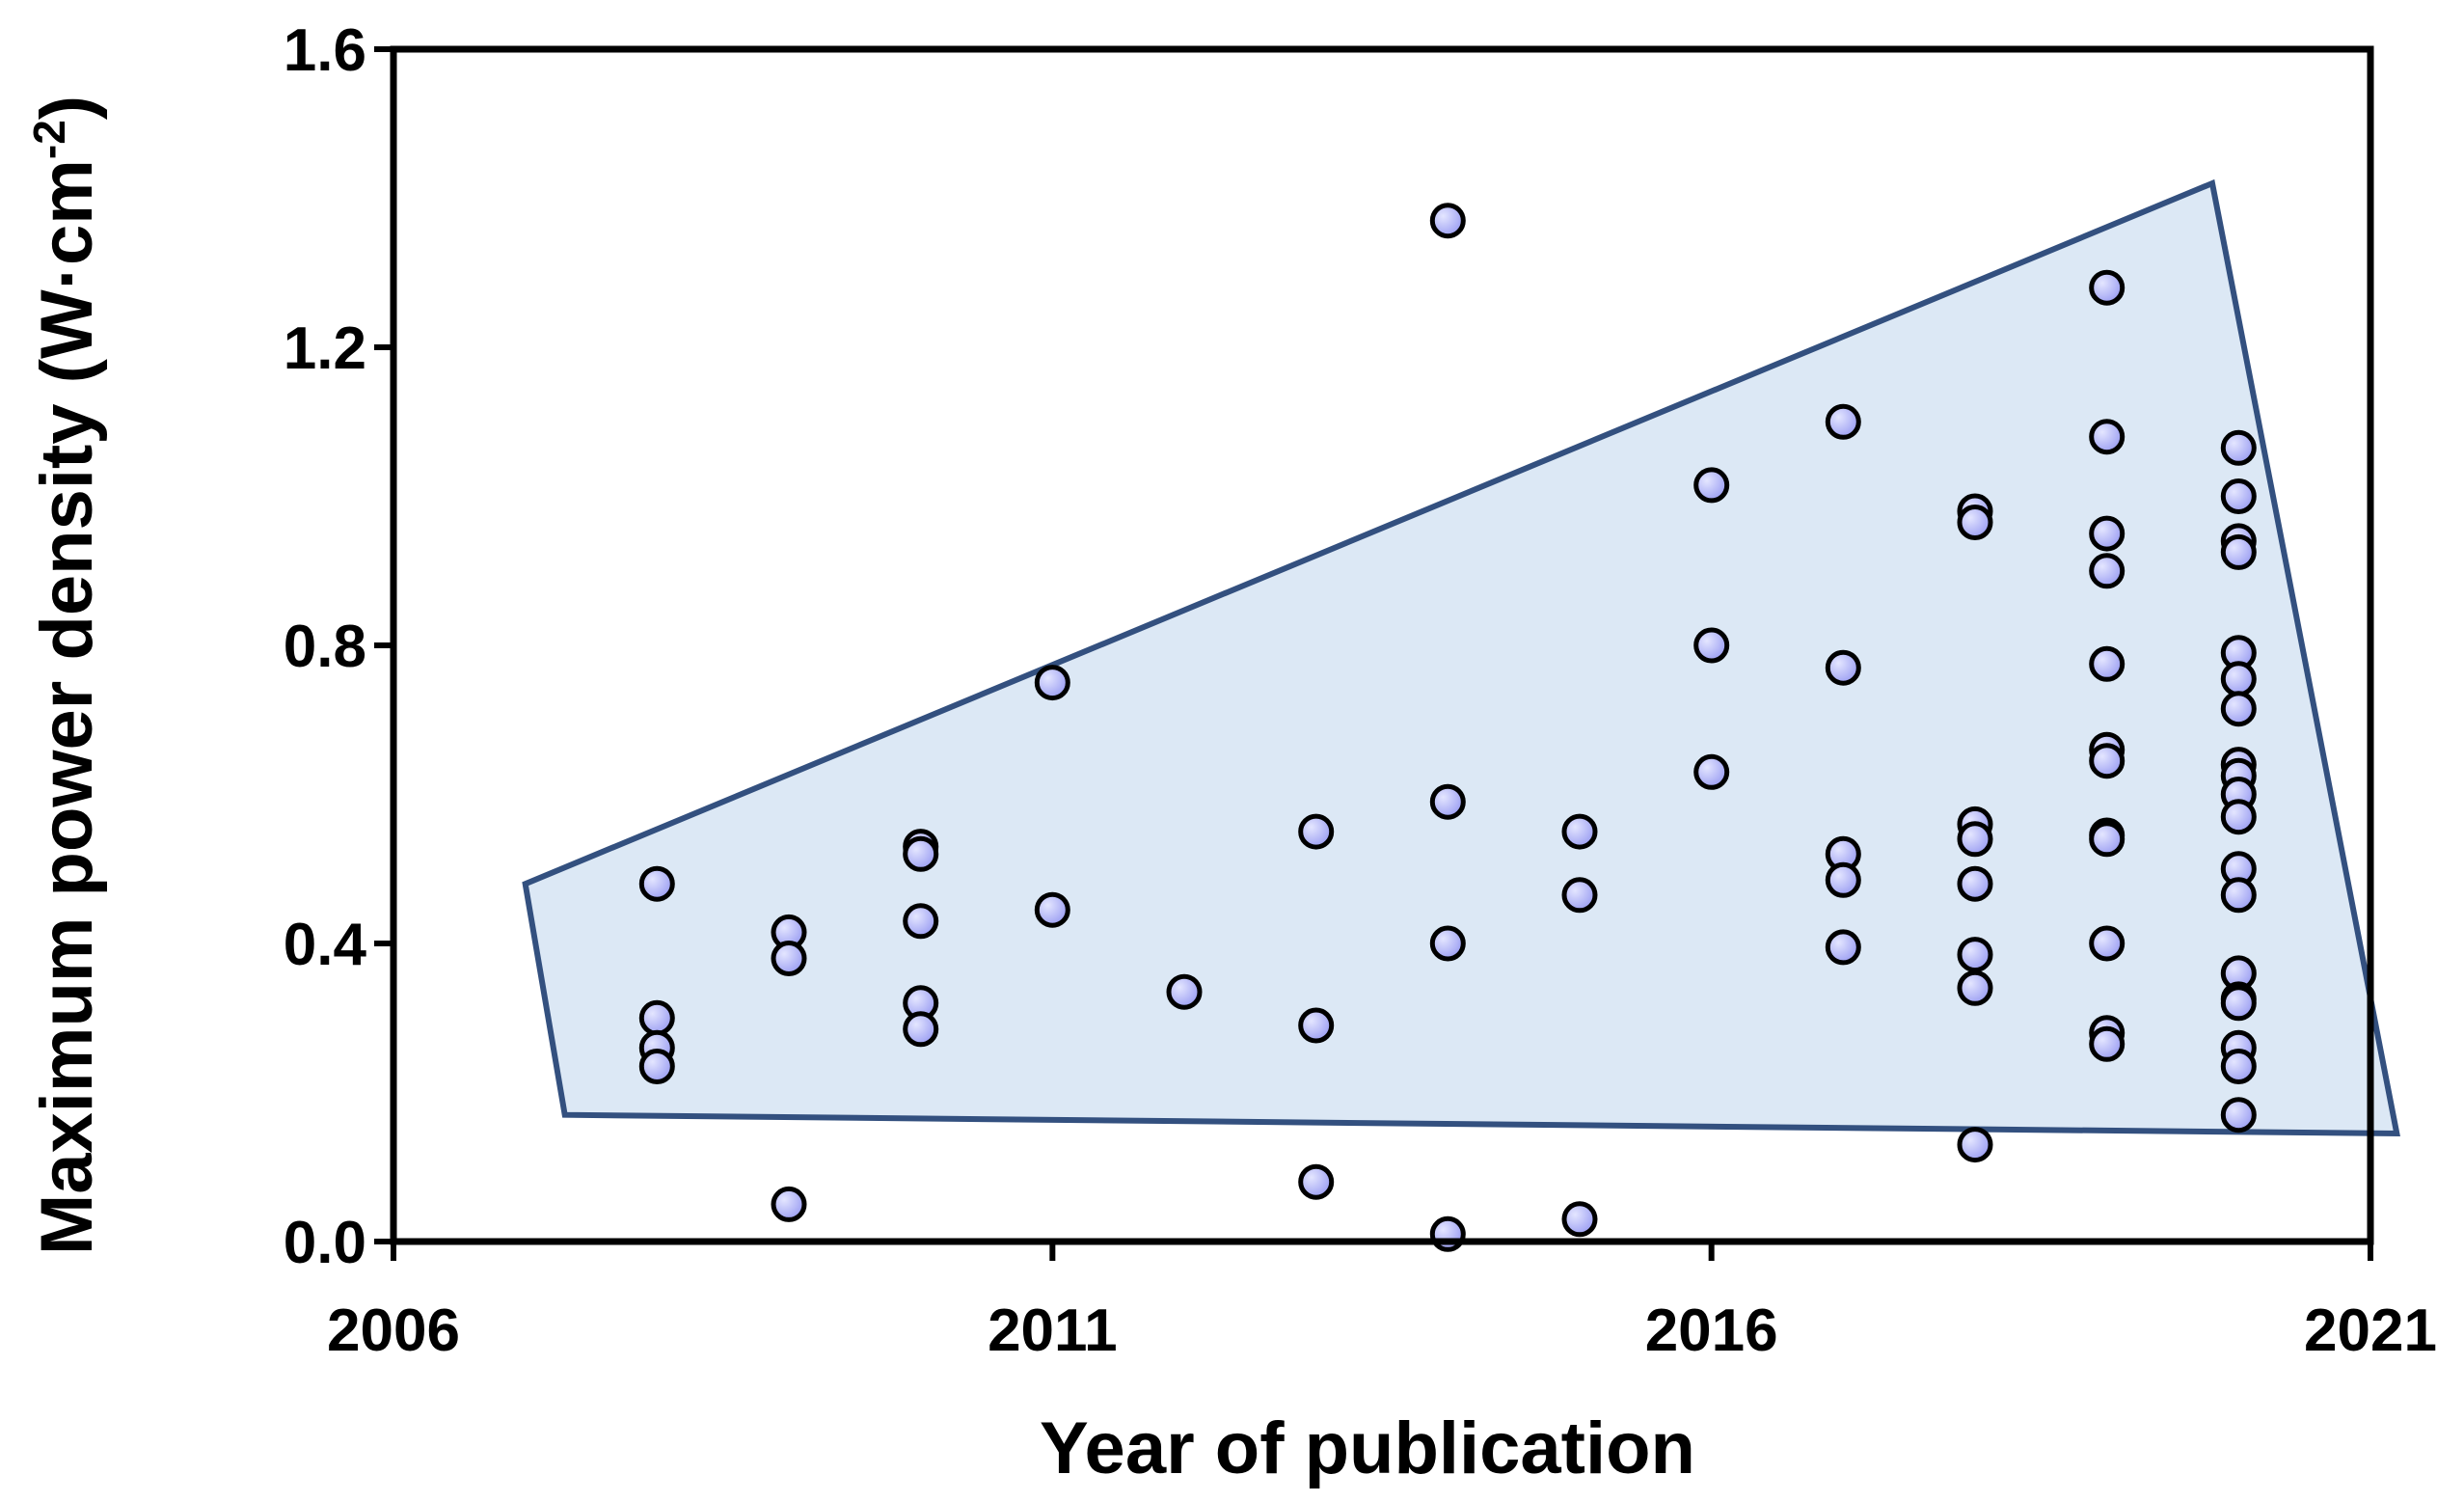 The width and height of the screenshot is (2464, 1502). Describe the element at coordinates (325, 647) in the screenshot. I see `y-tick-label: 0.8` at that location.